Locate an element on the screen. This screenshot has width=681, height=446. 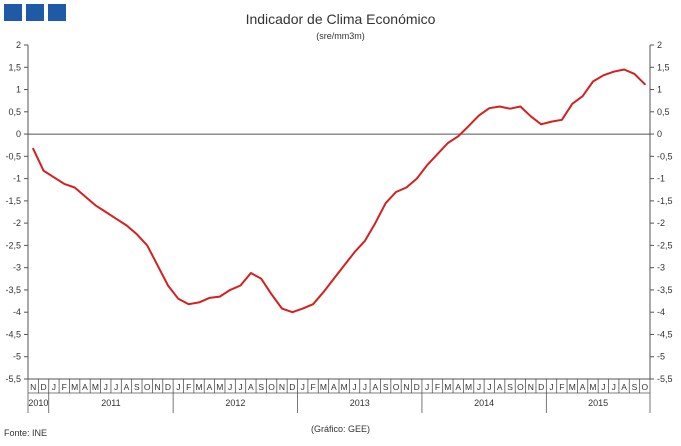
y-tick-label-right: 1,5 is located at coordinates (663, 67).